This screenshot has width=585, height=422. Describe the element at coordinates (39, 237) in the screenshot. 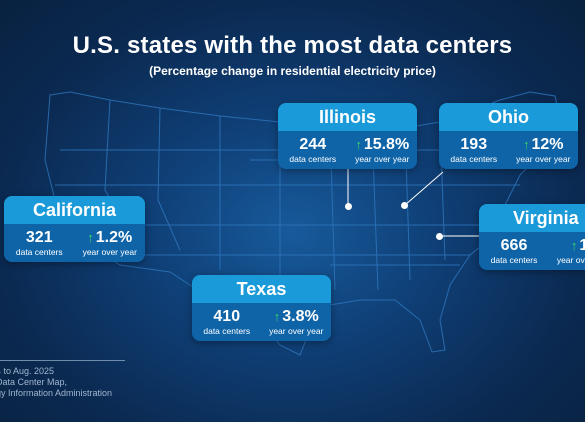

I see `data-center-count: 321` at that location.